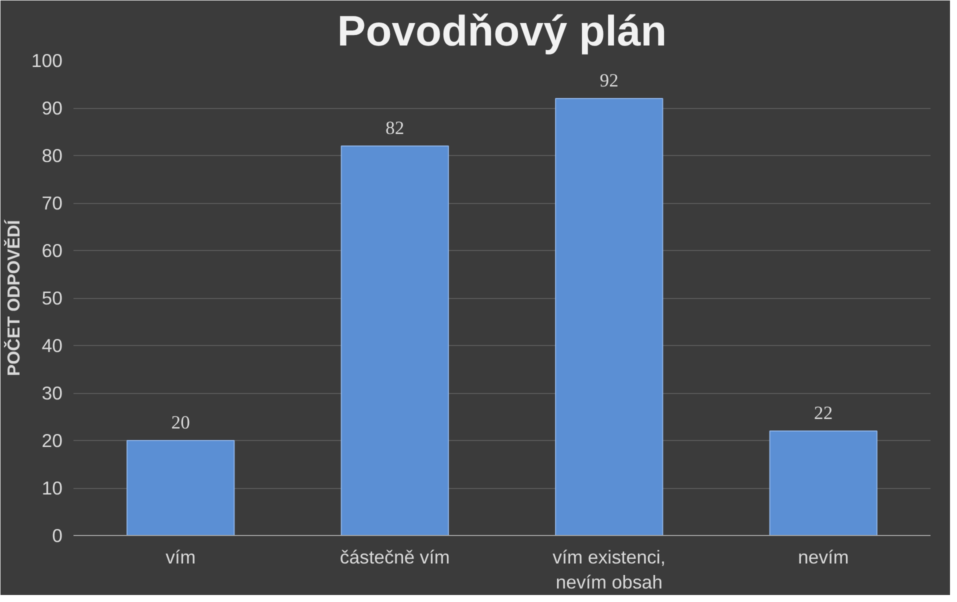 The image size is (957, 602). Describe the element at coordinates (52, 250) in the screenshot. I see `y-tick-label: 60` at that location.